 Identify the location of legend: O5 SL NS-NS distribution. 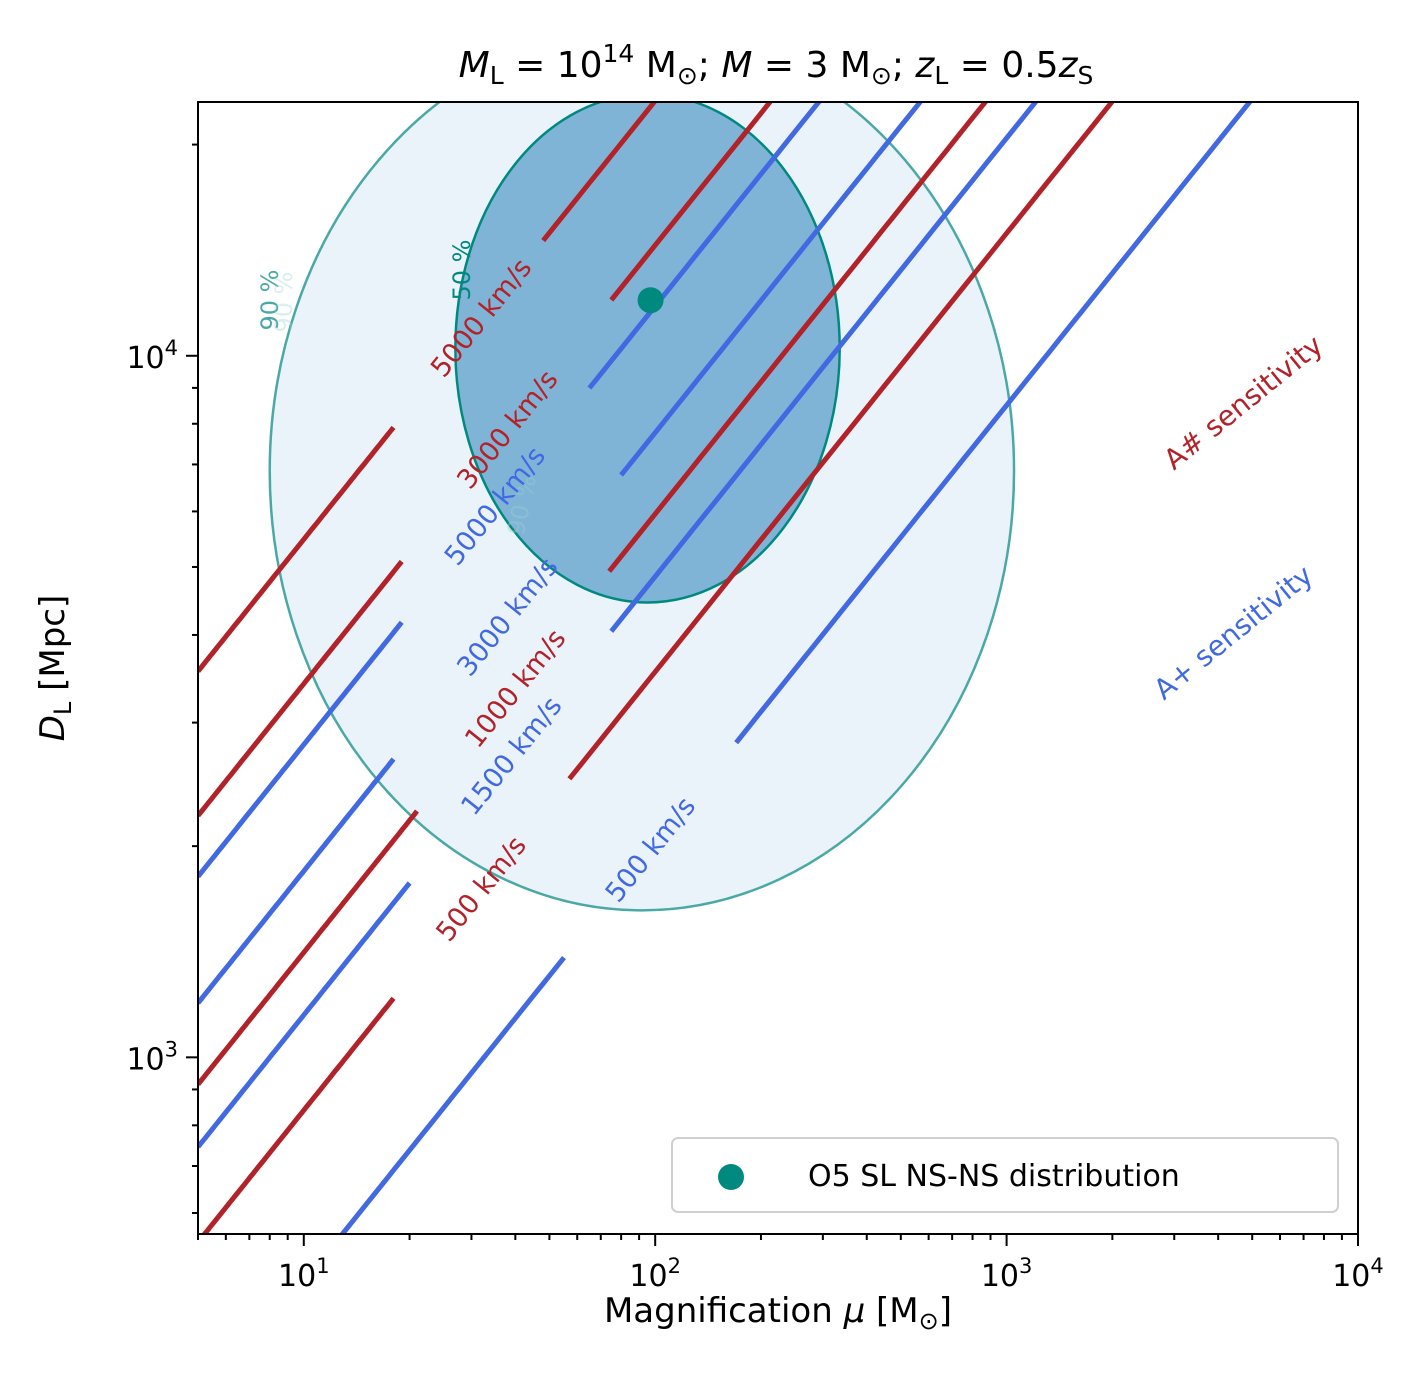
(1005, 1175).